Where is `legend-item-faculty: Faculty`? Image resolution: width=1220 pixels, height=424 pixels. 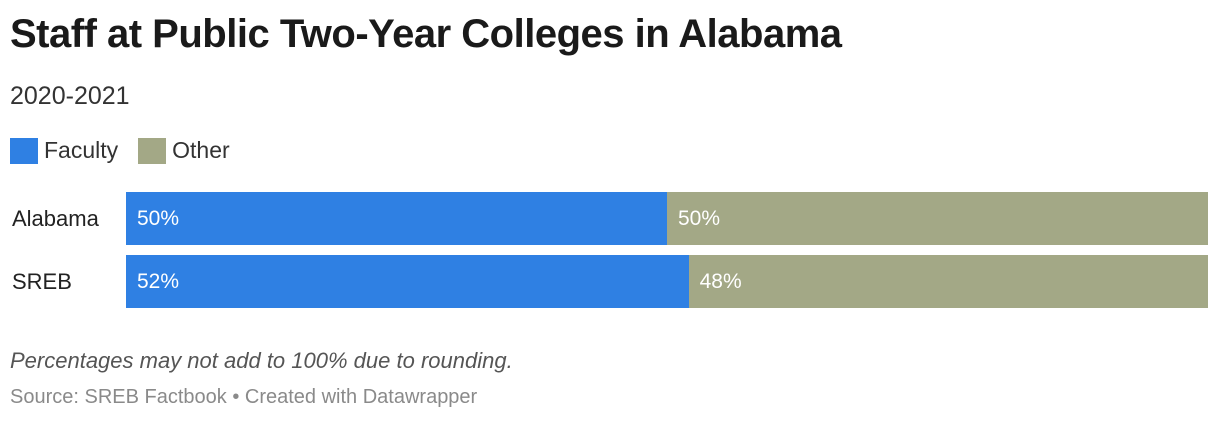
legend-item-faculty: Faculty is located at coordinates (64, 150).